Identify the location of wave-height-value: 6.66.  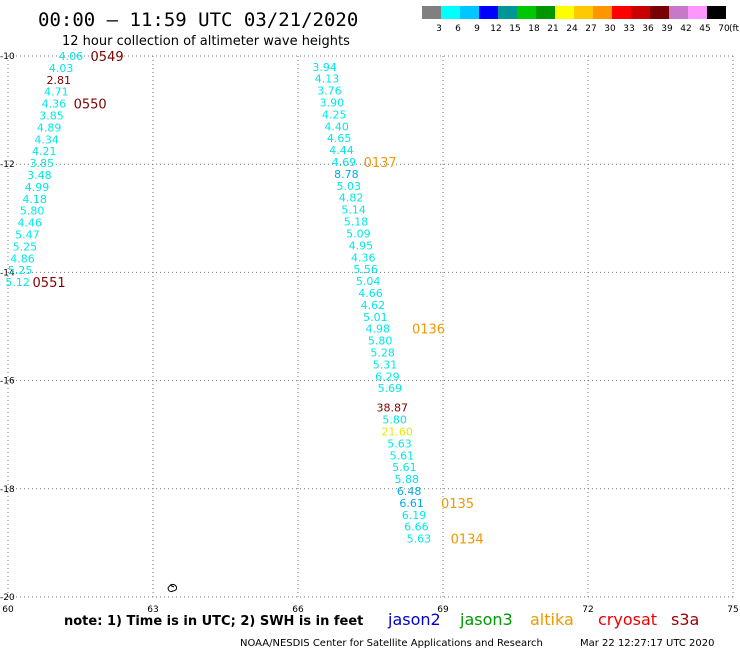
(416, 527).